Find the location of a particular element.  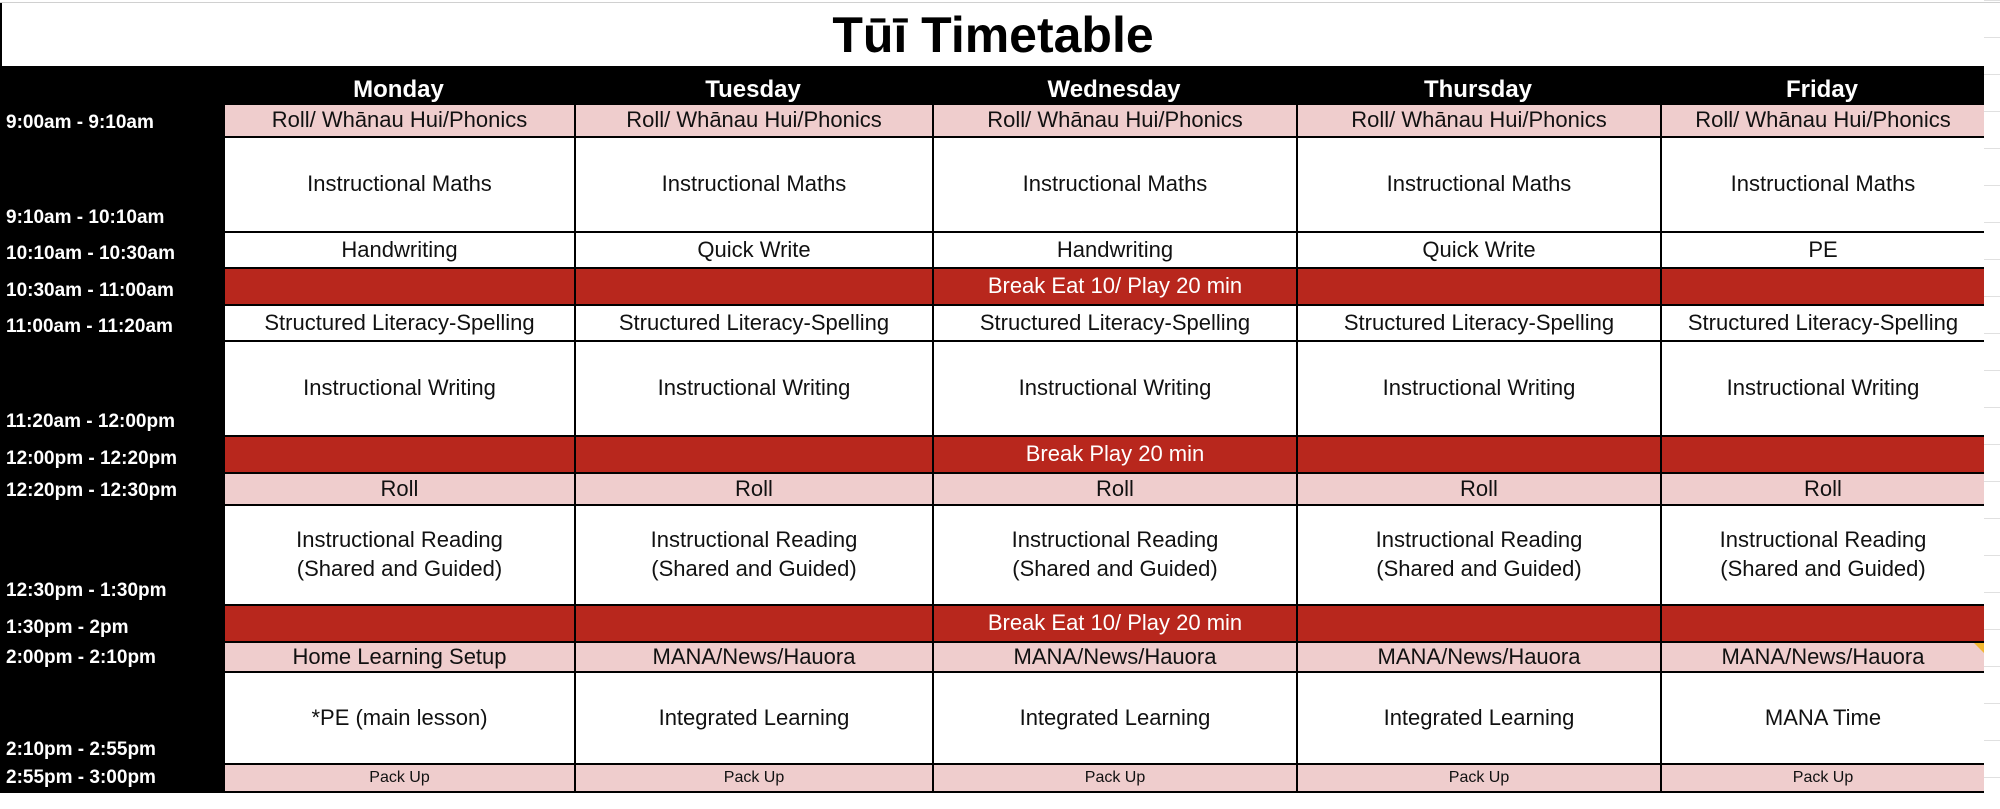

timetable-cell-monday: Handwriting is located at coordinates (398, 251).